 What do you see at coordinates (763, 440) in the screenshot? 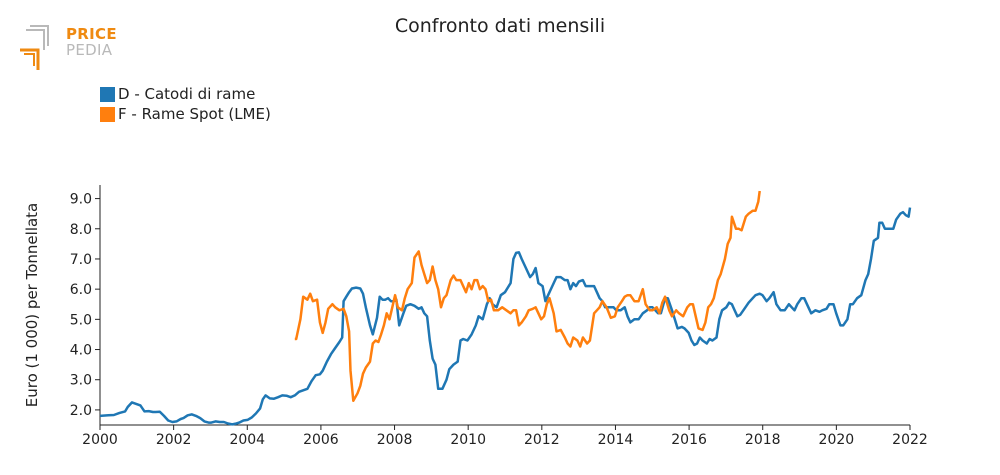
I see `x-tick-label: 2018` at bounding box center [763, 440].